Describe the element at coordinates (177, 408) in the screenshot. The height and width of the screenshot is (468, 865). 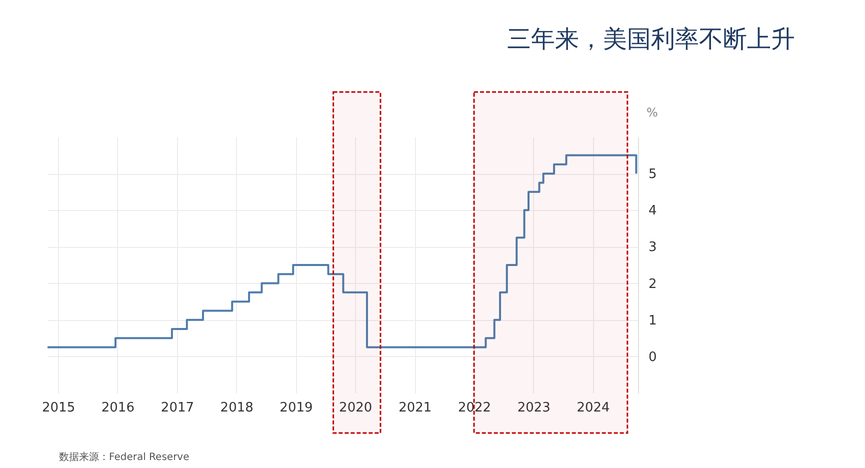
I see `x-tick-label: 2017` at that location.